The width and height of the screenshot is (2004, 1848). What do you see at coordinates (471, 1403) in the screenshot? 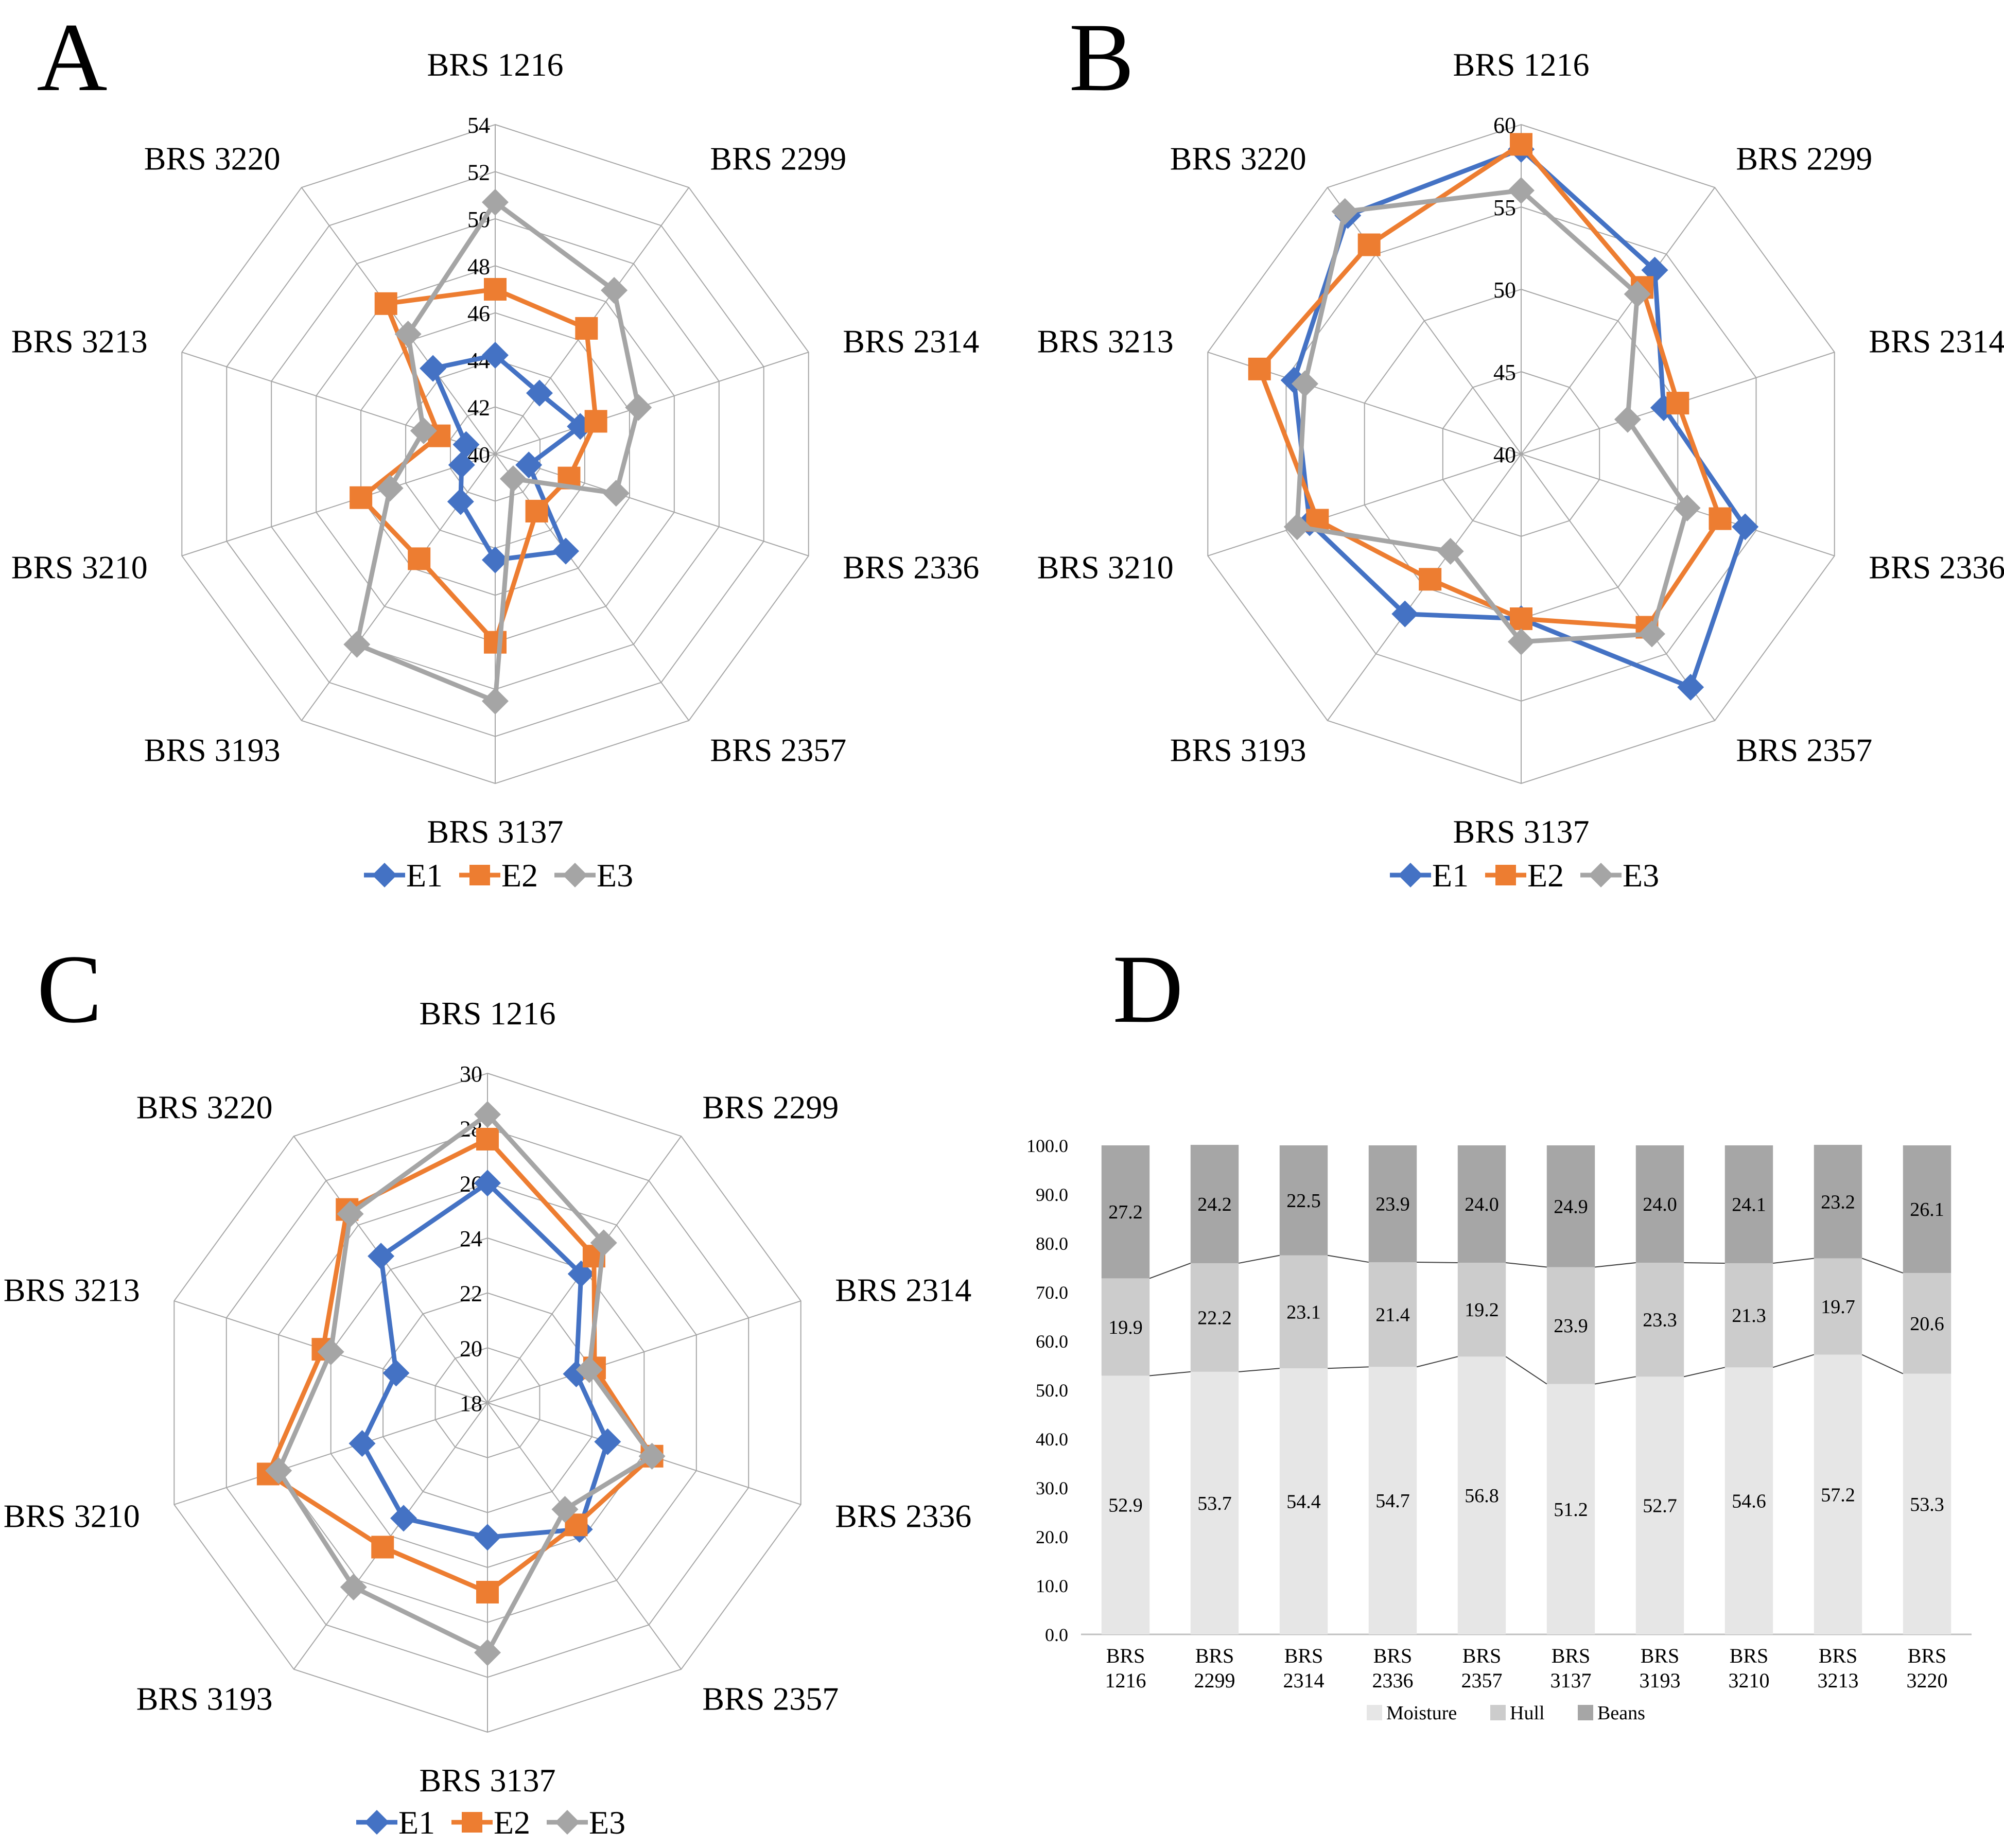
I see `axis-tick-label: 18` at bounding box center [471, 1403].